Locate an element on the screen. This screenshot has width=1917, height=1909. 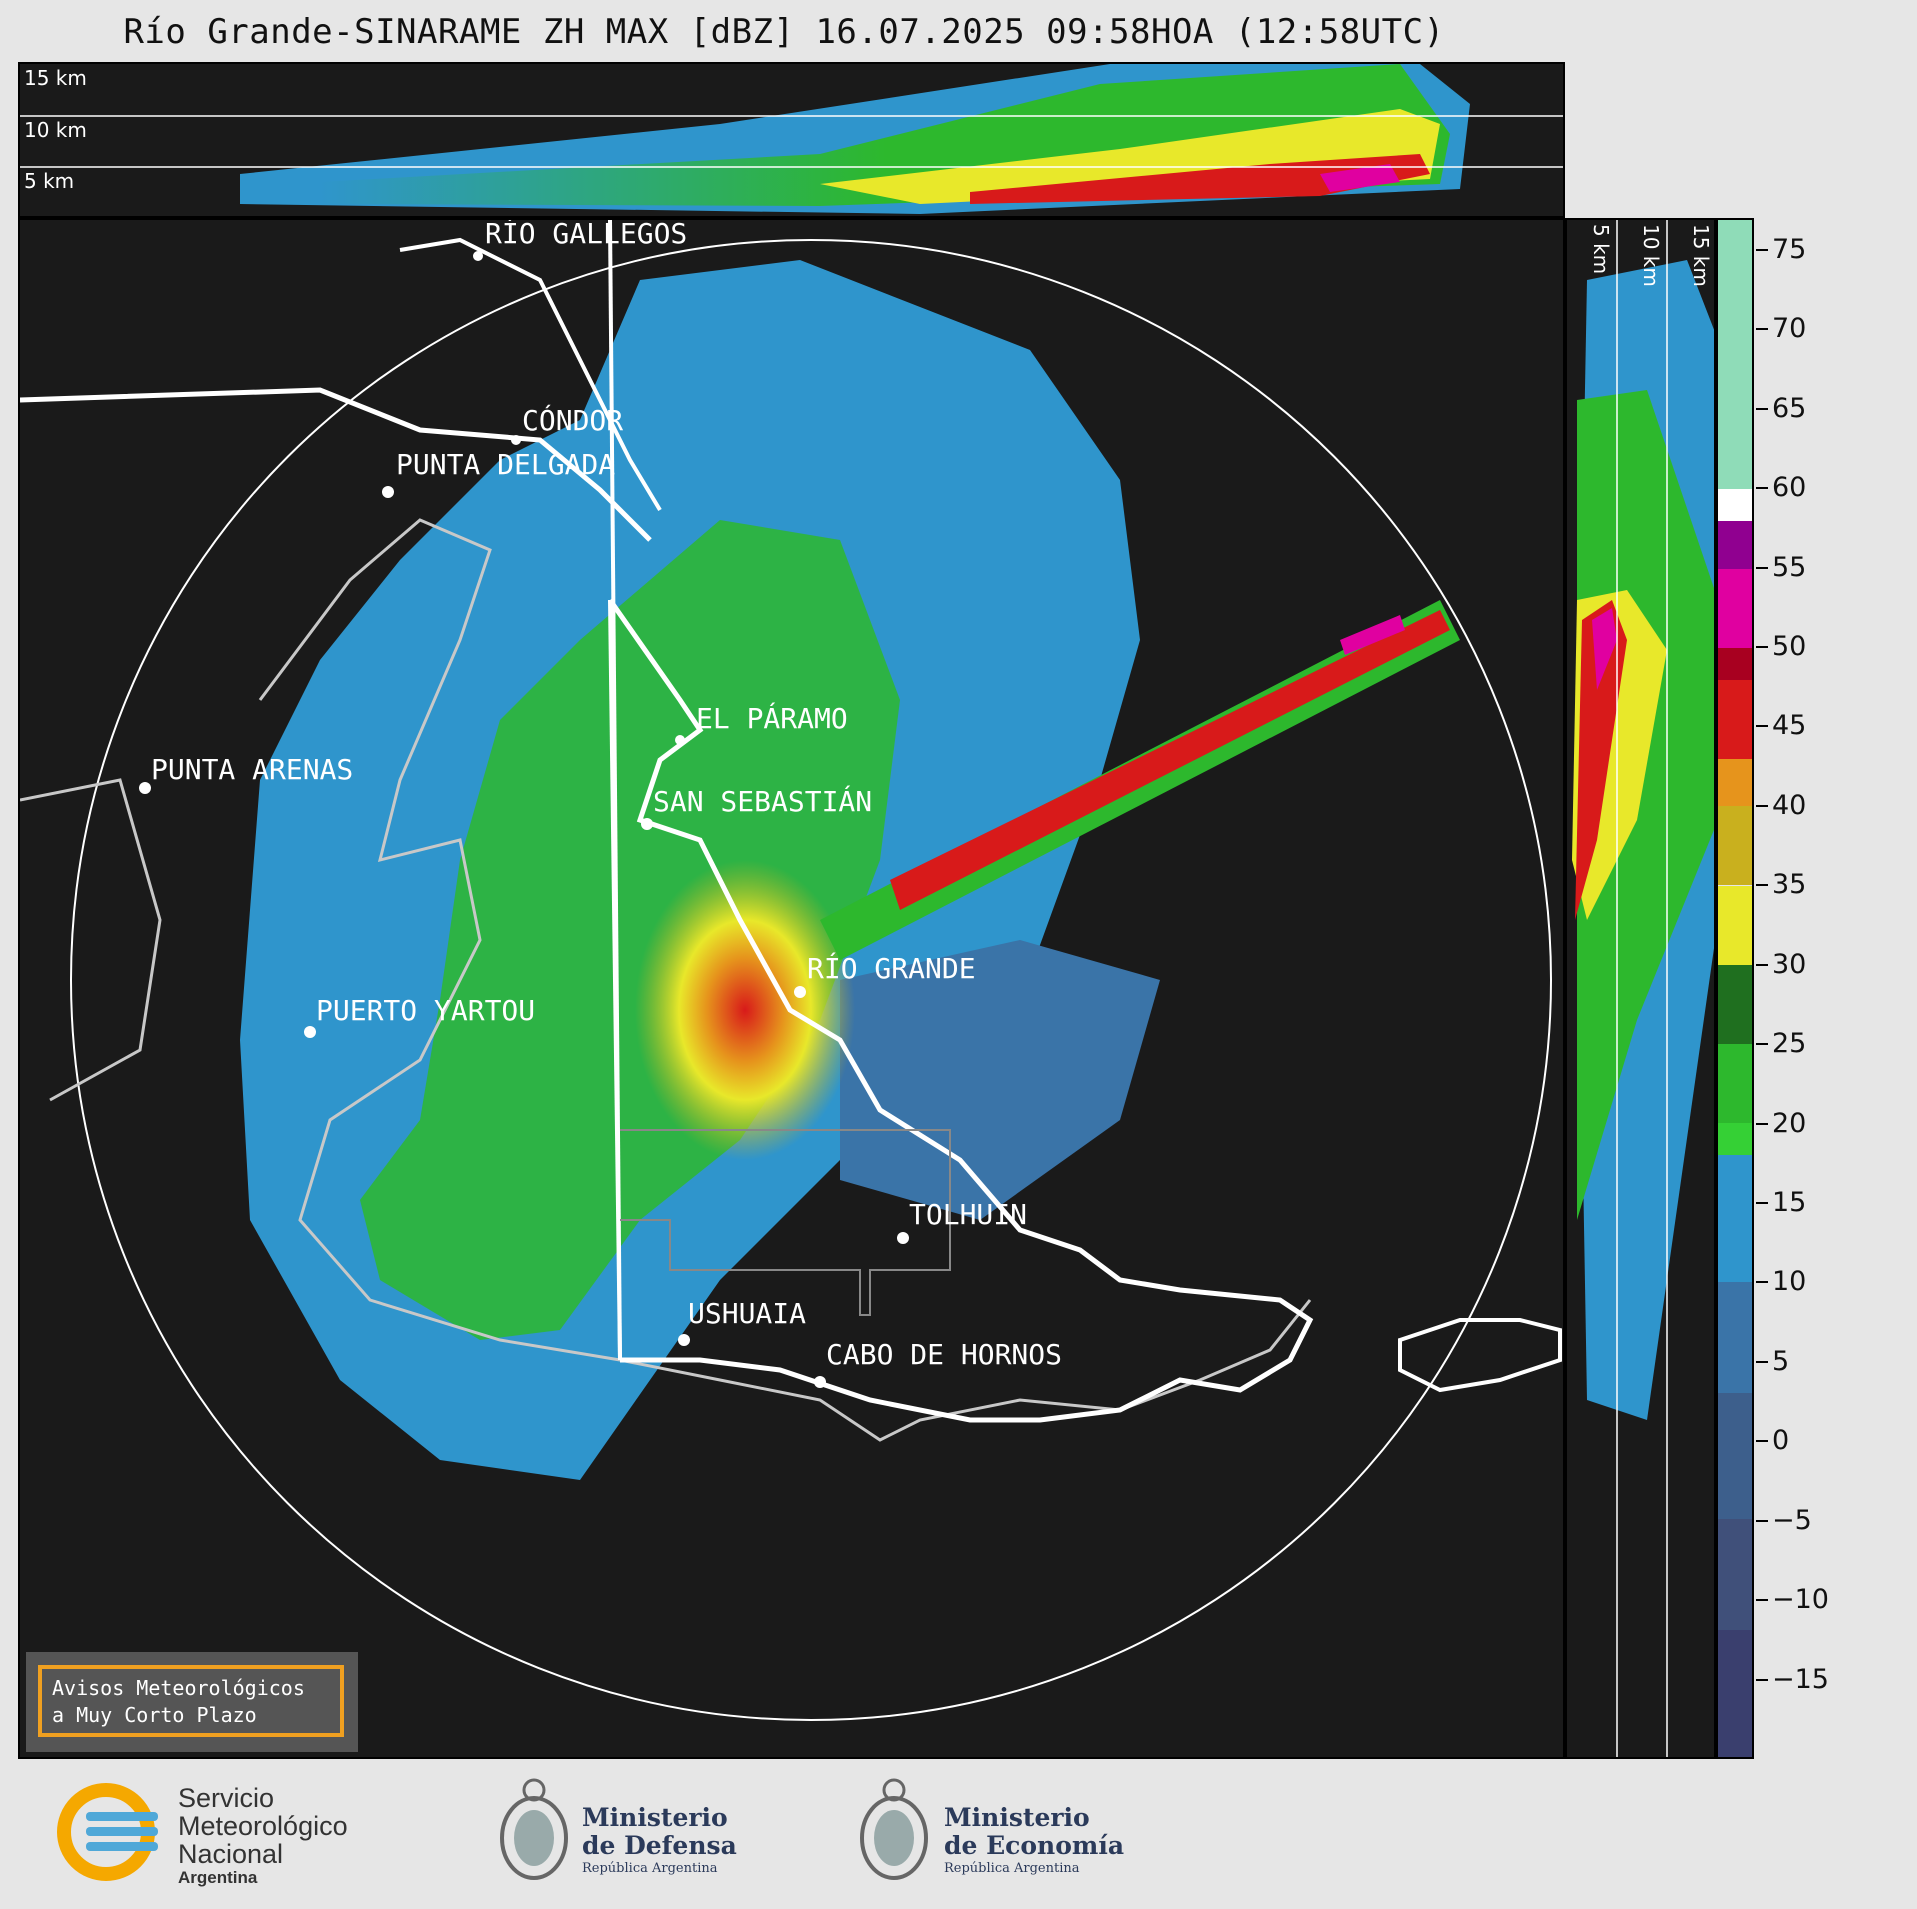
top-height-profile: 15 km 10 km 5 km is located at coordinates (791, 140).